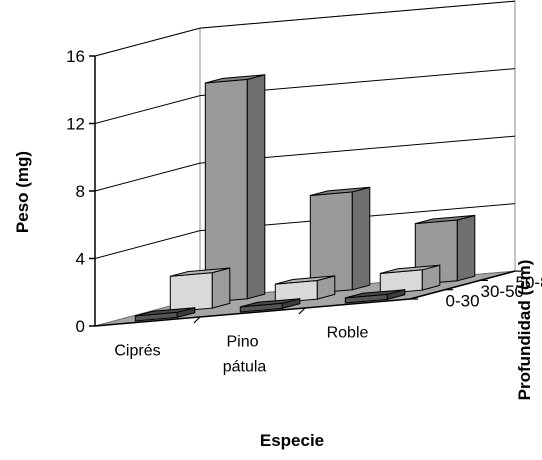 The width and height of the screenshot is (542, 460). Describe the element at coordinates (80, 326) in the screenshot. I see `value-tick-label: 0` at that location.